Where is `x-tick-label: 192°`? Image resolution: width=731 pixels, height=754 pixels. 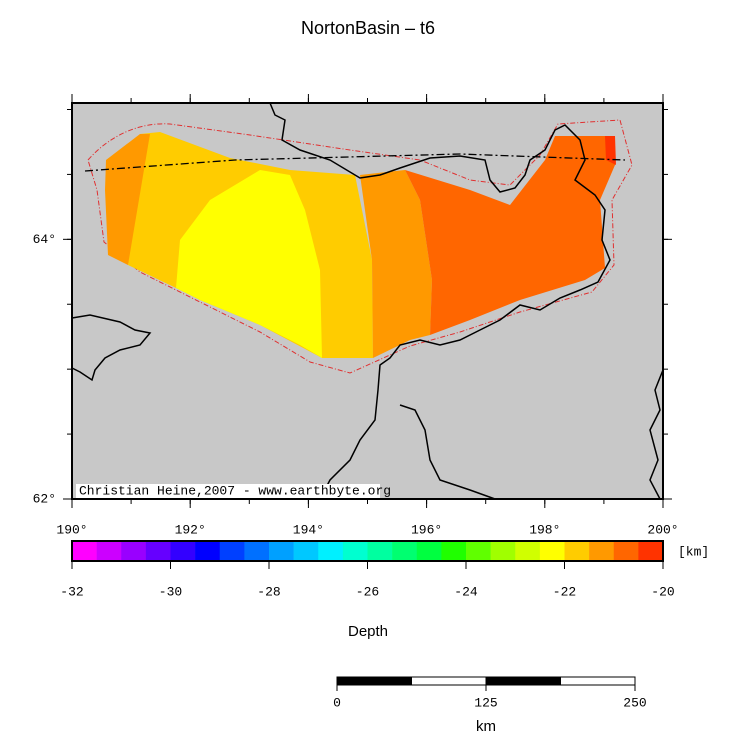
x-tick-label: 192° is located at coordinates (190, 529).